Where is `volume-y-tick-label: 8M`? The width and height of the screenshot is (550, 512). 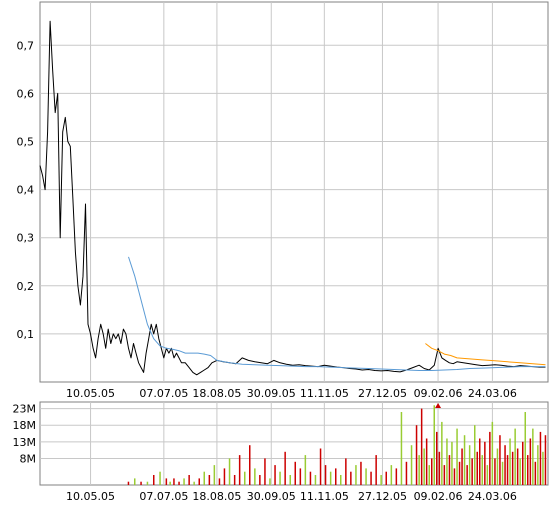 volume-y-tick-label: 8M is located at coordinates (28, 458).